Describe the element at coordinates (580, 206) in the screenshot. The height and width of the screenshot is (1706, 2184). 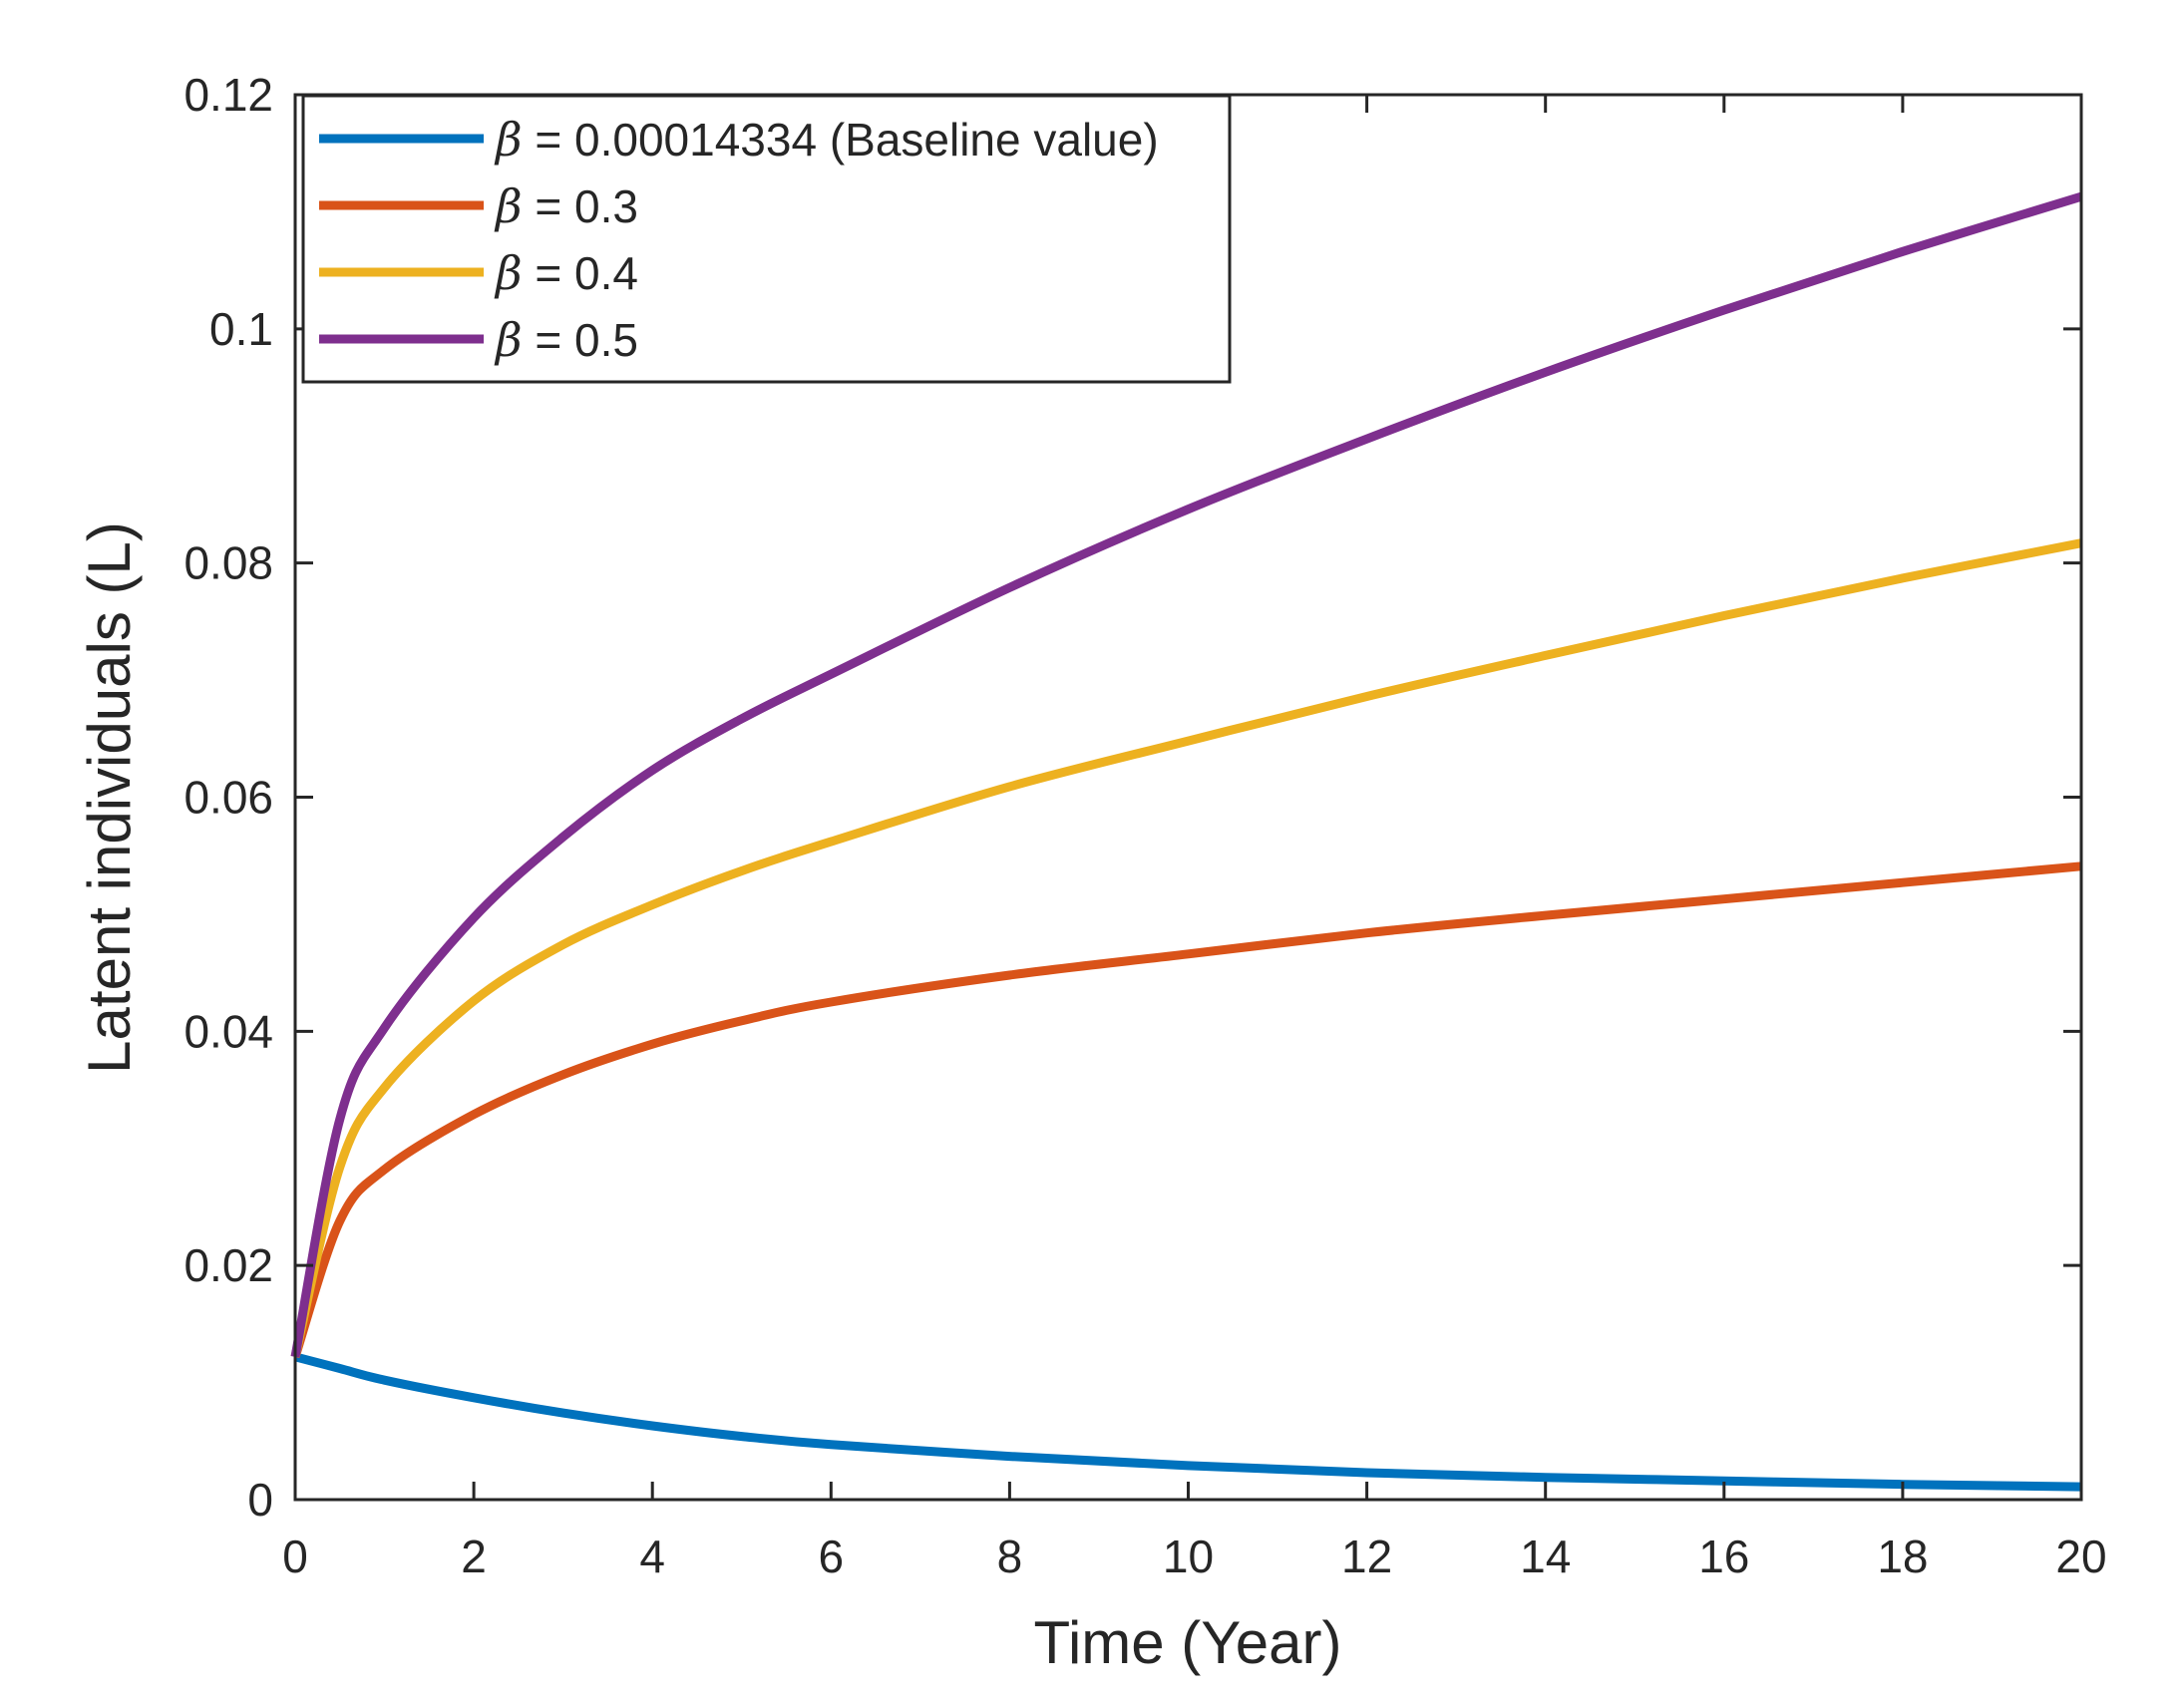
I see `legend-value-text: = 0.3` at that location.